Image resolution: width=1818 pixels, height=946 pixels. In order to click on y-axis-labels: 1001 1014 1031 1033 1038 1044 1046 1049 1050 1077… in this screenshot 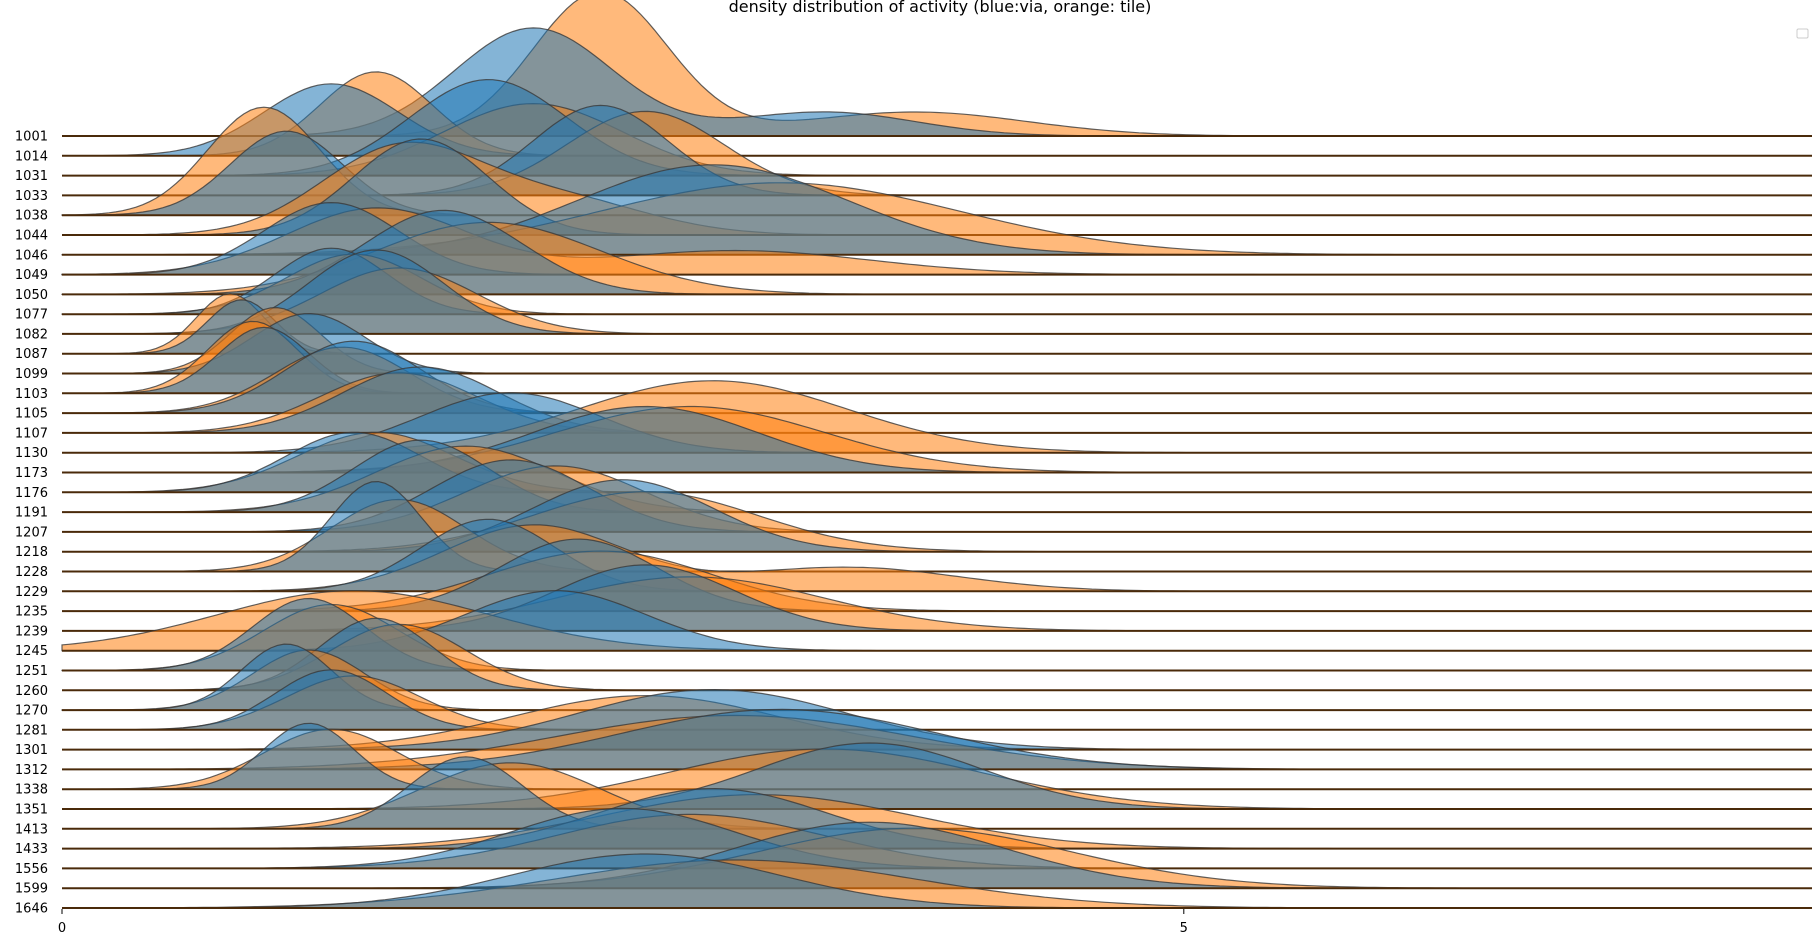, I will do `click(31, 523)`.